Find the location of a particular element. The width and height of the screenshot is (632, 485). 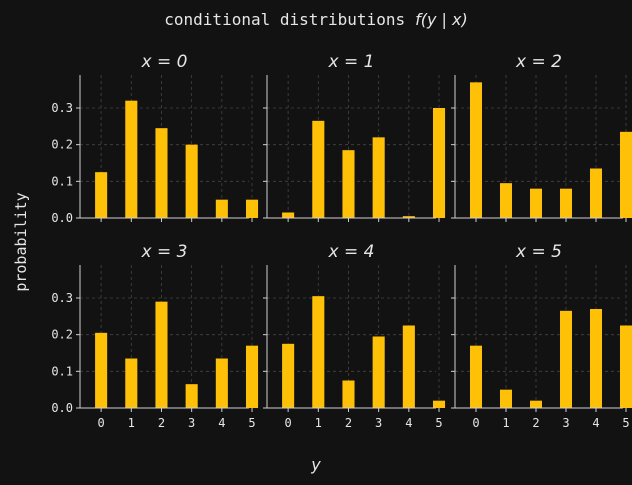

figure-title-math: f(y | x) is located at coordinates (441, 19).